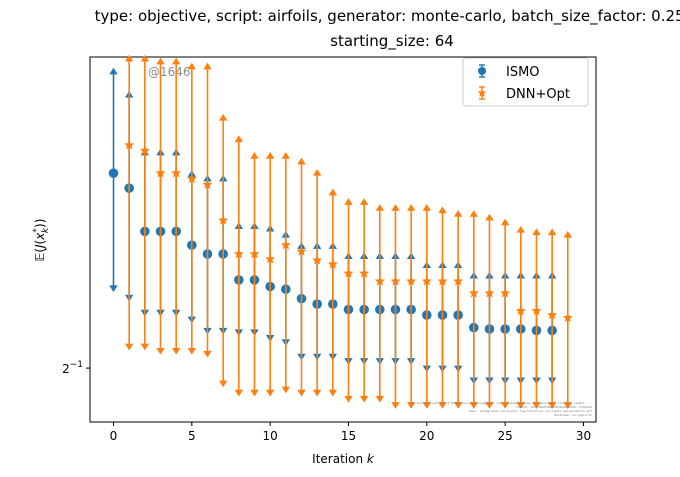 Image resolution: width=680 pixels, height=477 pixels. I want to click on svg-text: 𝔼(J(x*k)), so click(41, 240).